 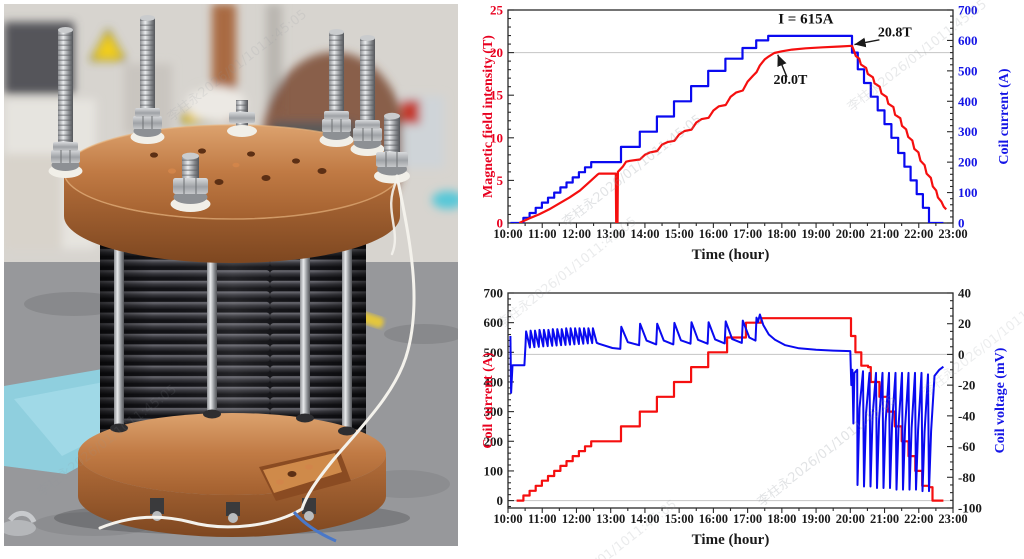 What do you see at coordinates (314, 527) in the screenshot?
I see `blue-wire` at bounding box center [314, 527].